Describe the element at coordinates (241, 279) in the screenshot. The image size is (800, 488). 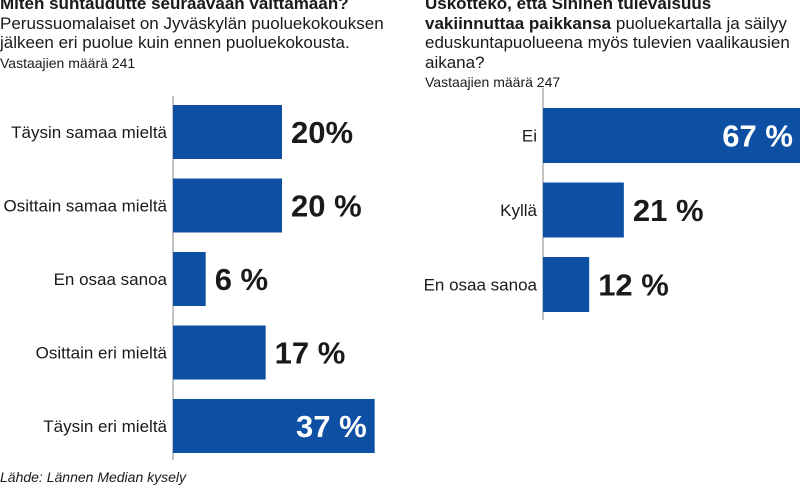
I see `value-label: 6 %` at that location.